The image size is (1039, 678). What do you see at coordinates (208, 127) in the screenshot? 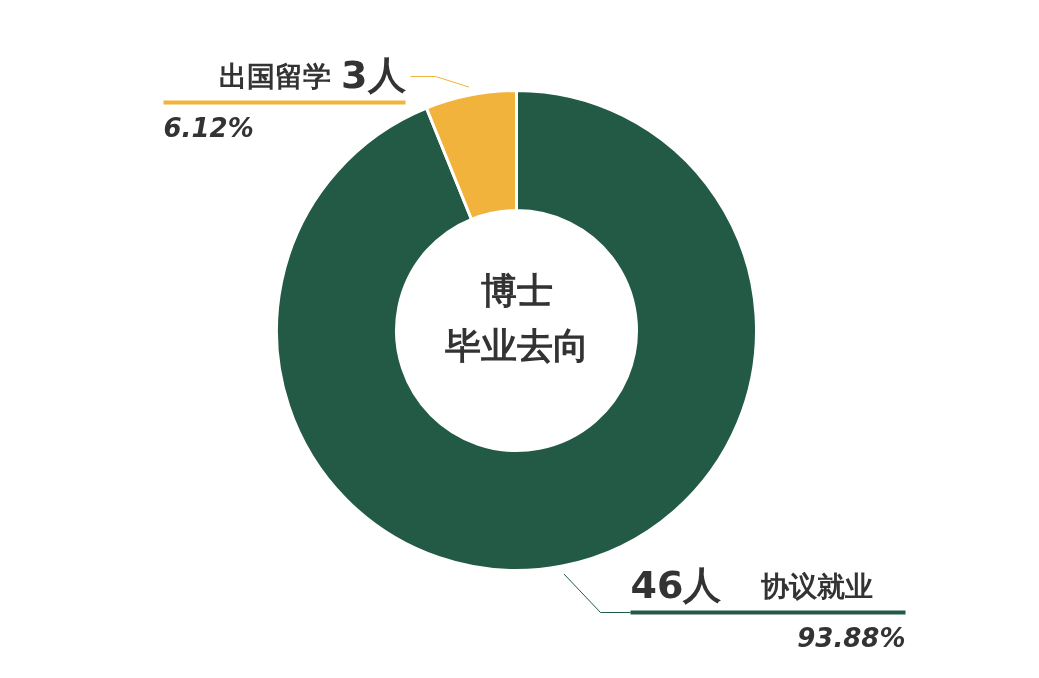
I see `text: 6.12%` at bounding box center [208, 127].